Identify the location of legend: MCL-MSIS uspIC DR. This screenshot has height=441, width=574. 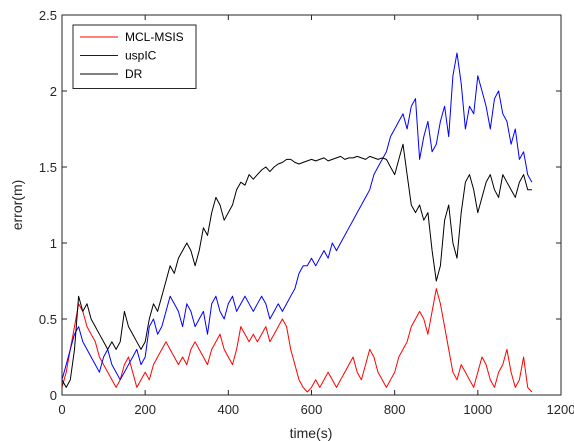
(134, 56).